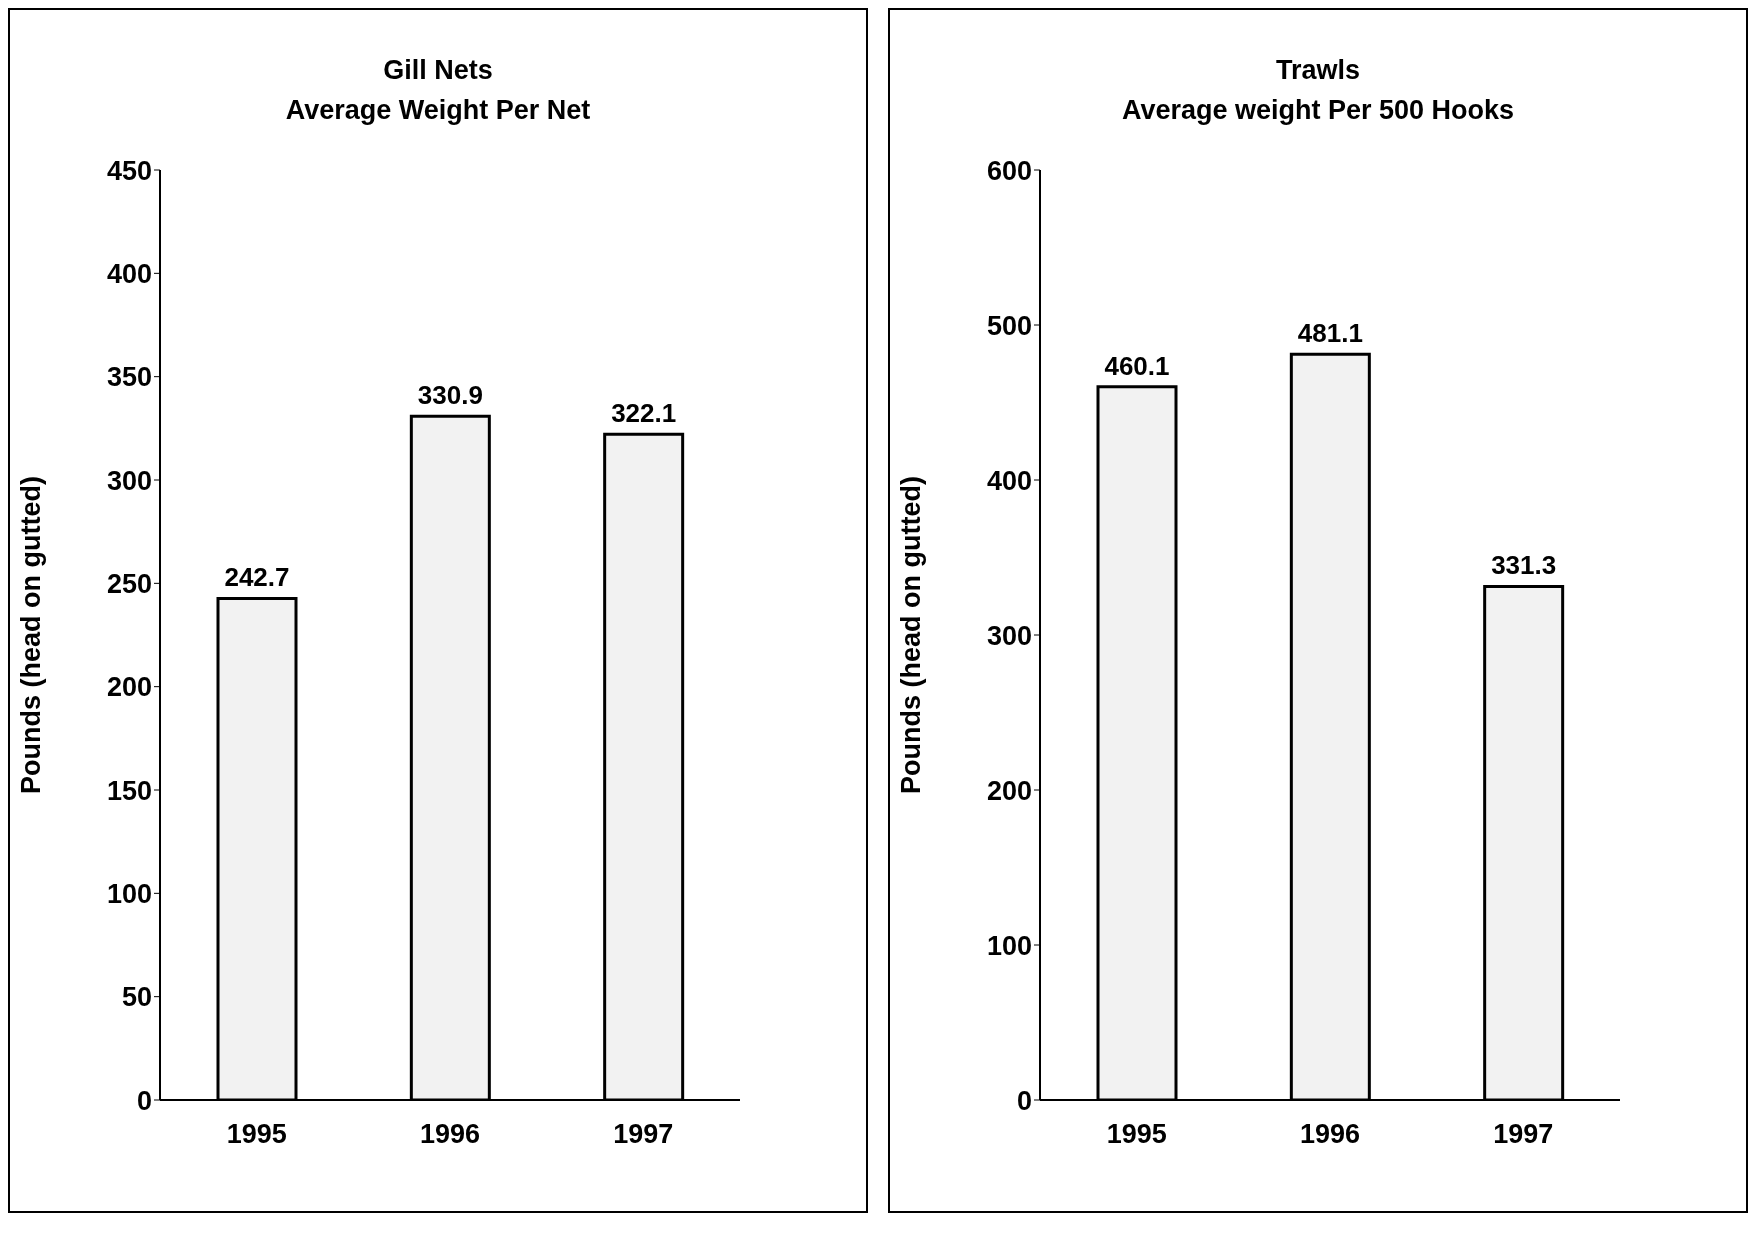 Image resolution: width=1760 pixels, height=1235 pixels. I want to click on data-label: 242.7, so click(257, 577).